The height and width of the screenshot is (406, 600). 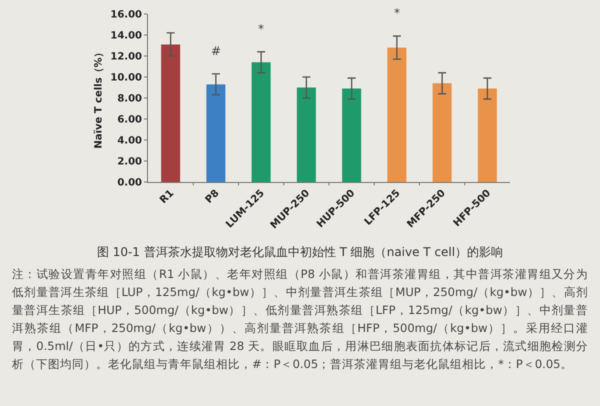 I want to click on annotation: #, so click(x=216, y=51).